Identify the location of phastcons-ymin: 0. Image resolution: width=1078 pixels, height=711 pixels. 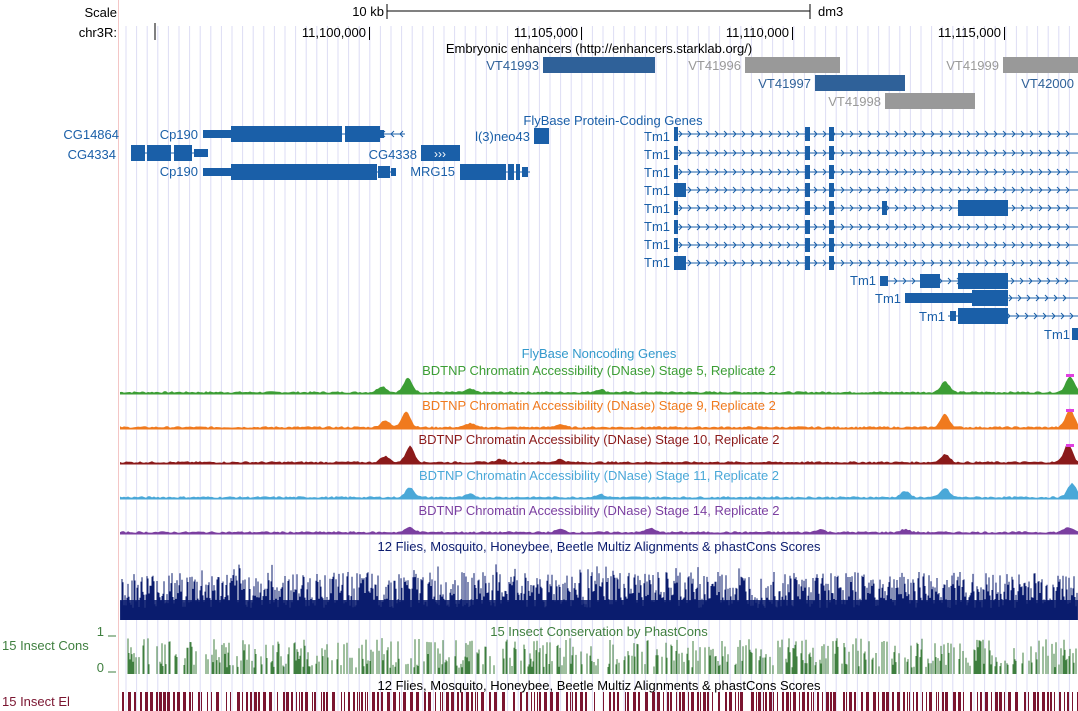
(100, 667).